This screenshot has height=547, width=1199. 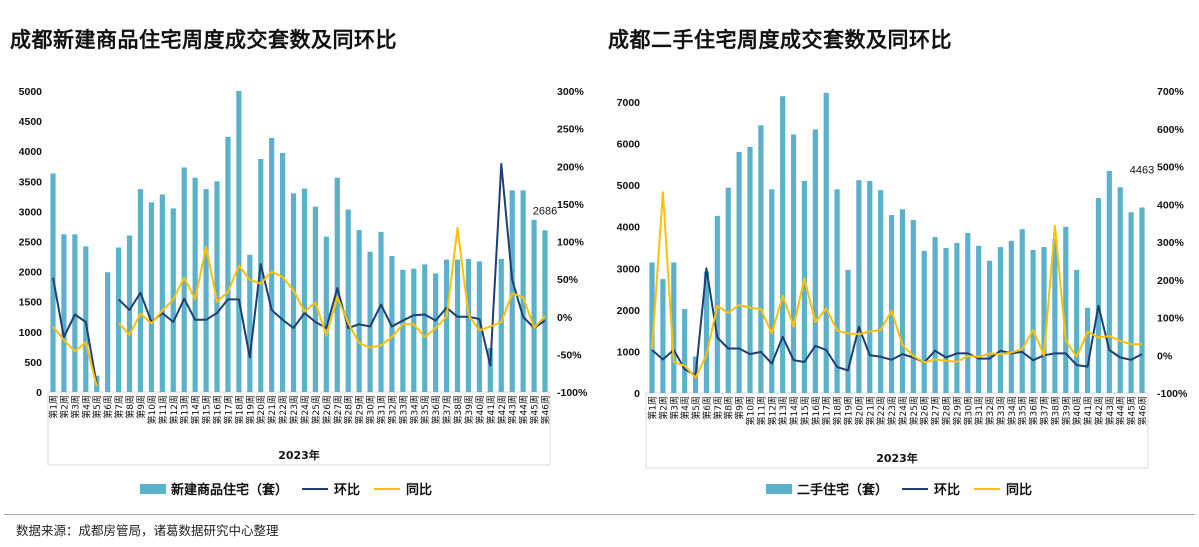 What do you see at coordinates (739, 272) in the screenshot?
I see `bar-第9周` at bounding box center [739, 272].